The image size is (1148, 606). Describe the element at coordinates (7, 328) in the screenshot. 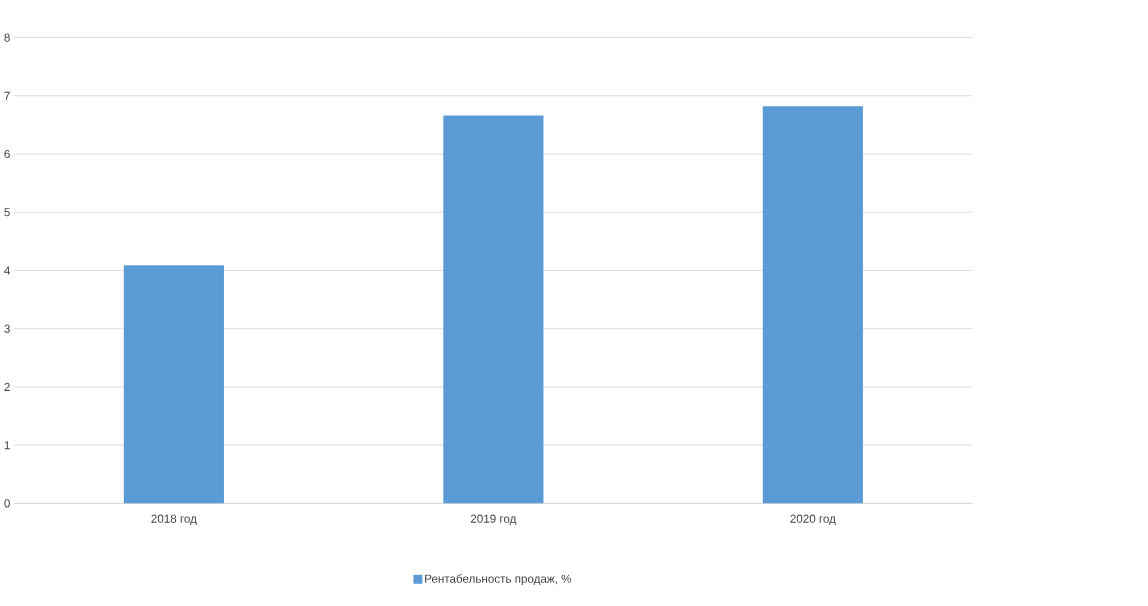

I see `y-tick-label: 3` at that location.